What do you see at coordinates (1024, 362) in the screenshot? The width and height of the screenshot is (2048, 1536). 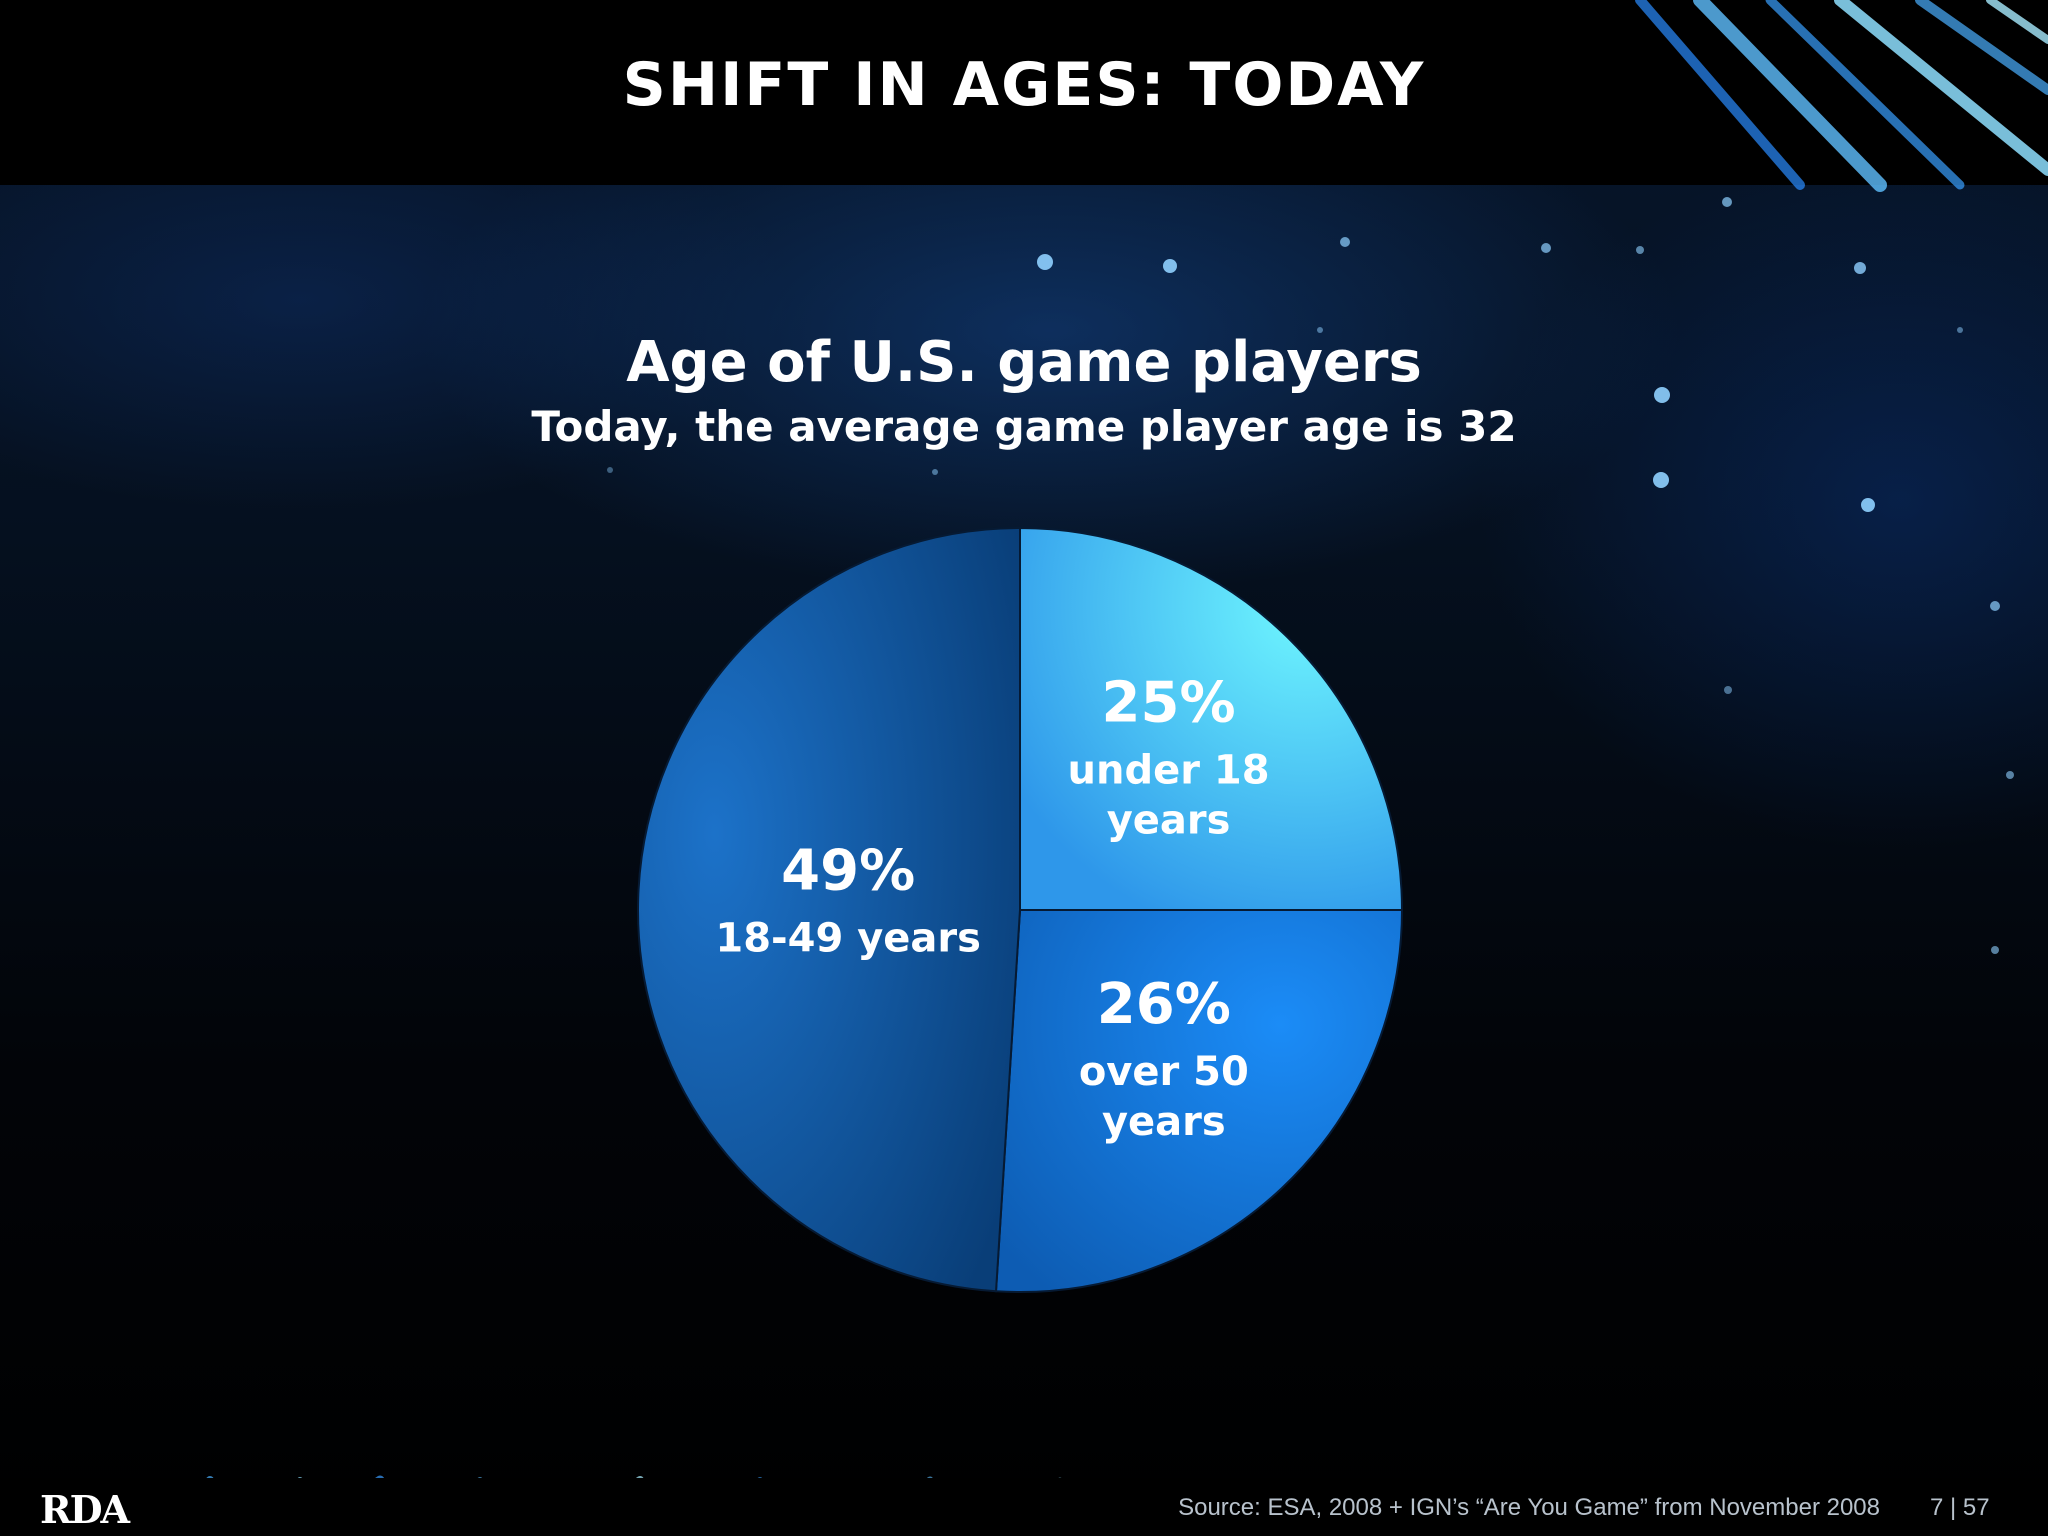 I see `chart-title: Age of U.S. game players` at bounding box center [1024, 362].